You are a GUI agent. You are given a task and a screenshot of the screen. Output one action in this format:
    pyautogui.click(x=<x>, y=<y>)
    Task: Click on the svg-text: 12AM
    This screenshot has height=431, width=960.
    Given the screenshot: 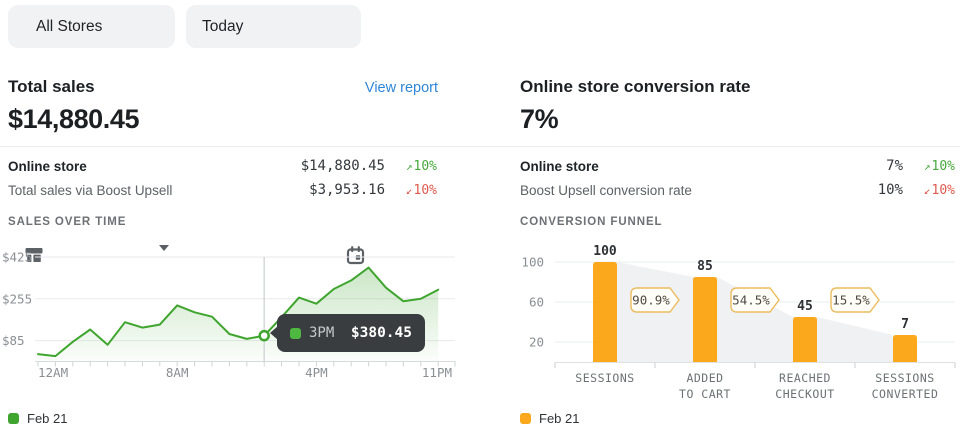 What is the action you would take?
    pyautogui.click(x=53, y=372)
    